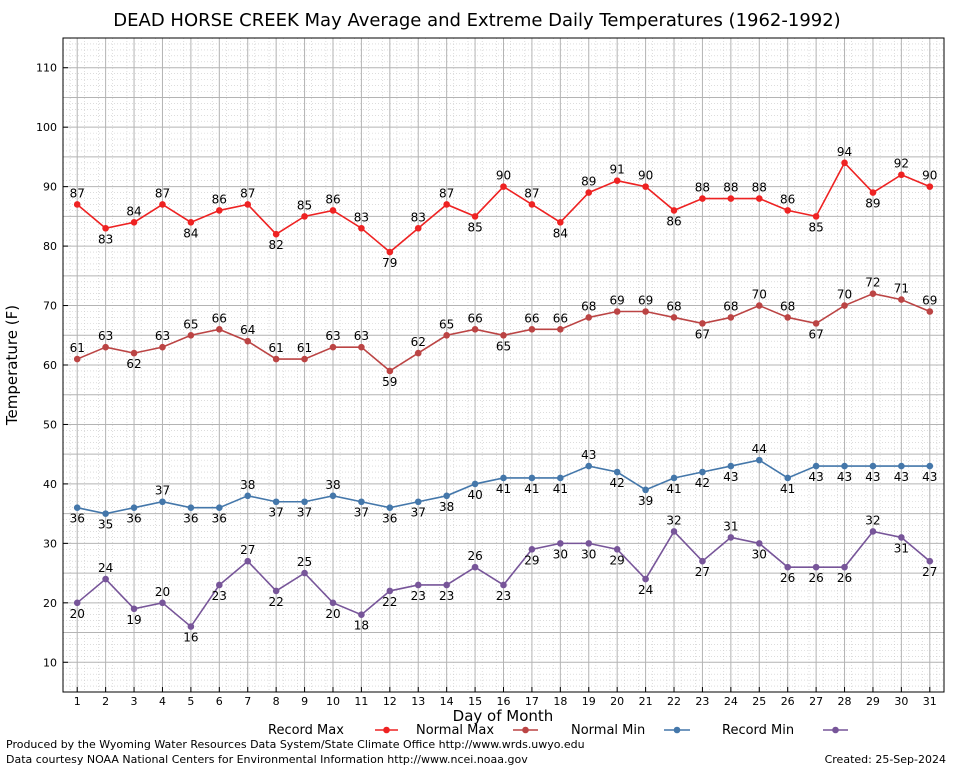  What do you see at coordinates (929, 176) in the screenshot?
I see `data-label-record-max: 90` at bounding box center [929, 176].